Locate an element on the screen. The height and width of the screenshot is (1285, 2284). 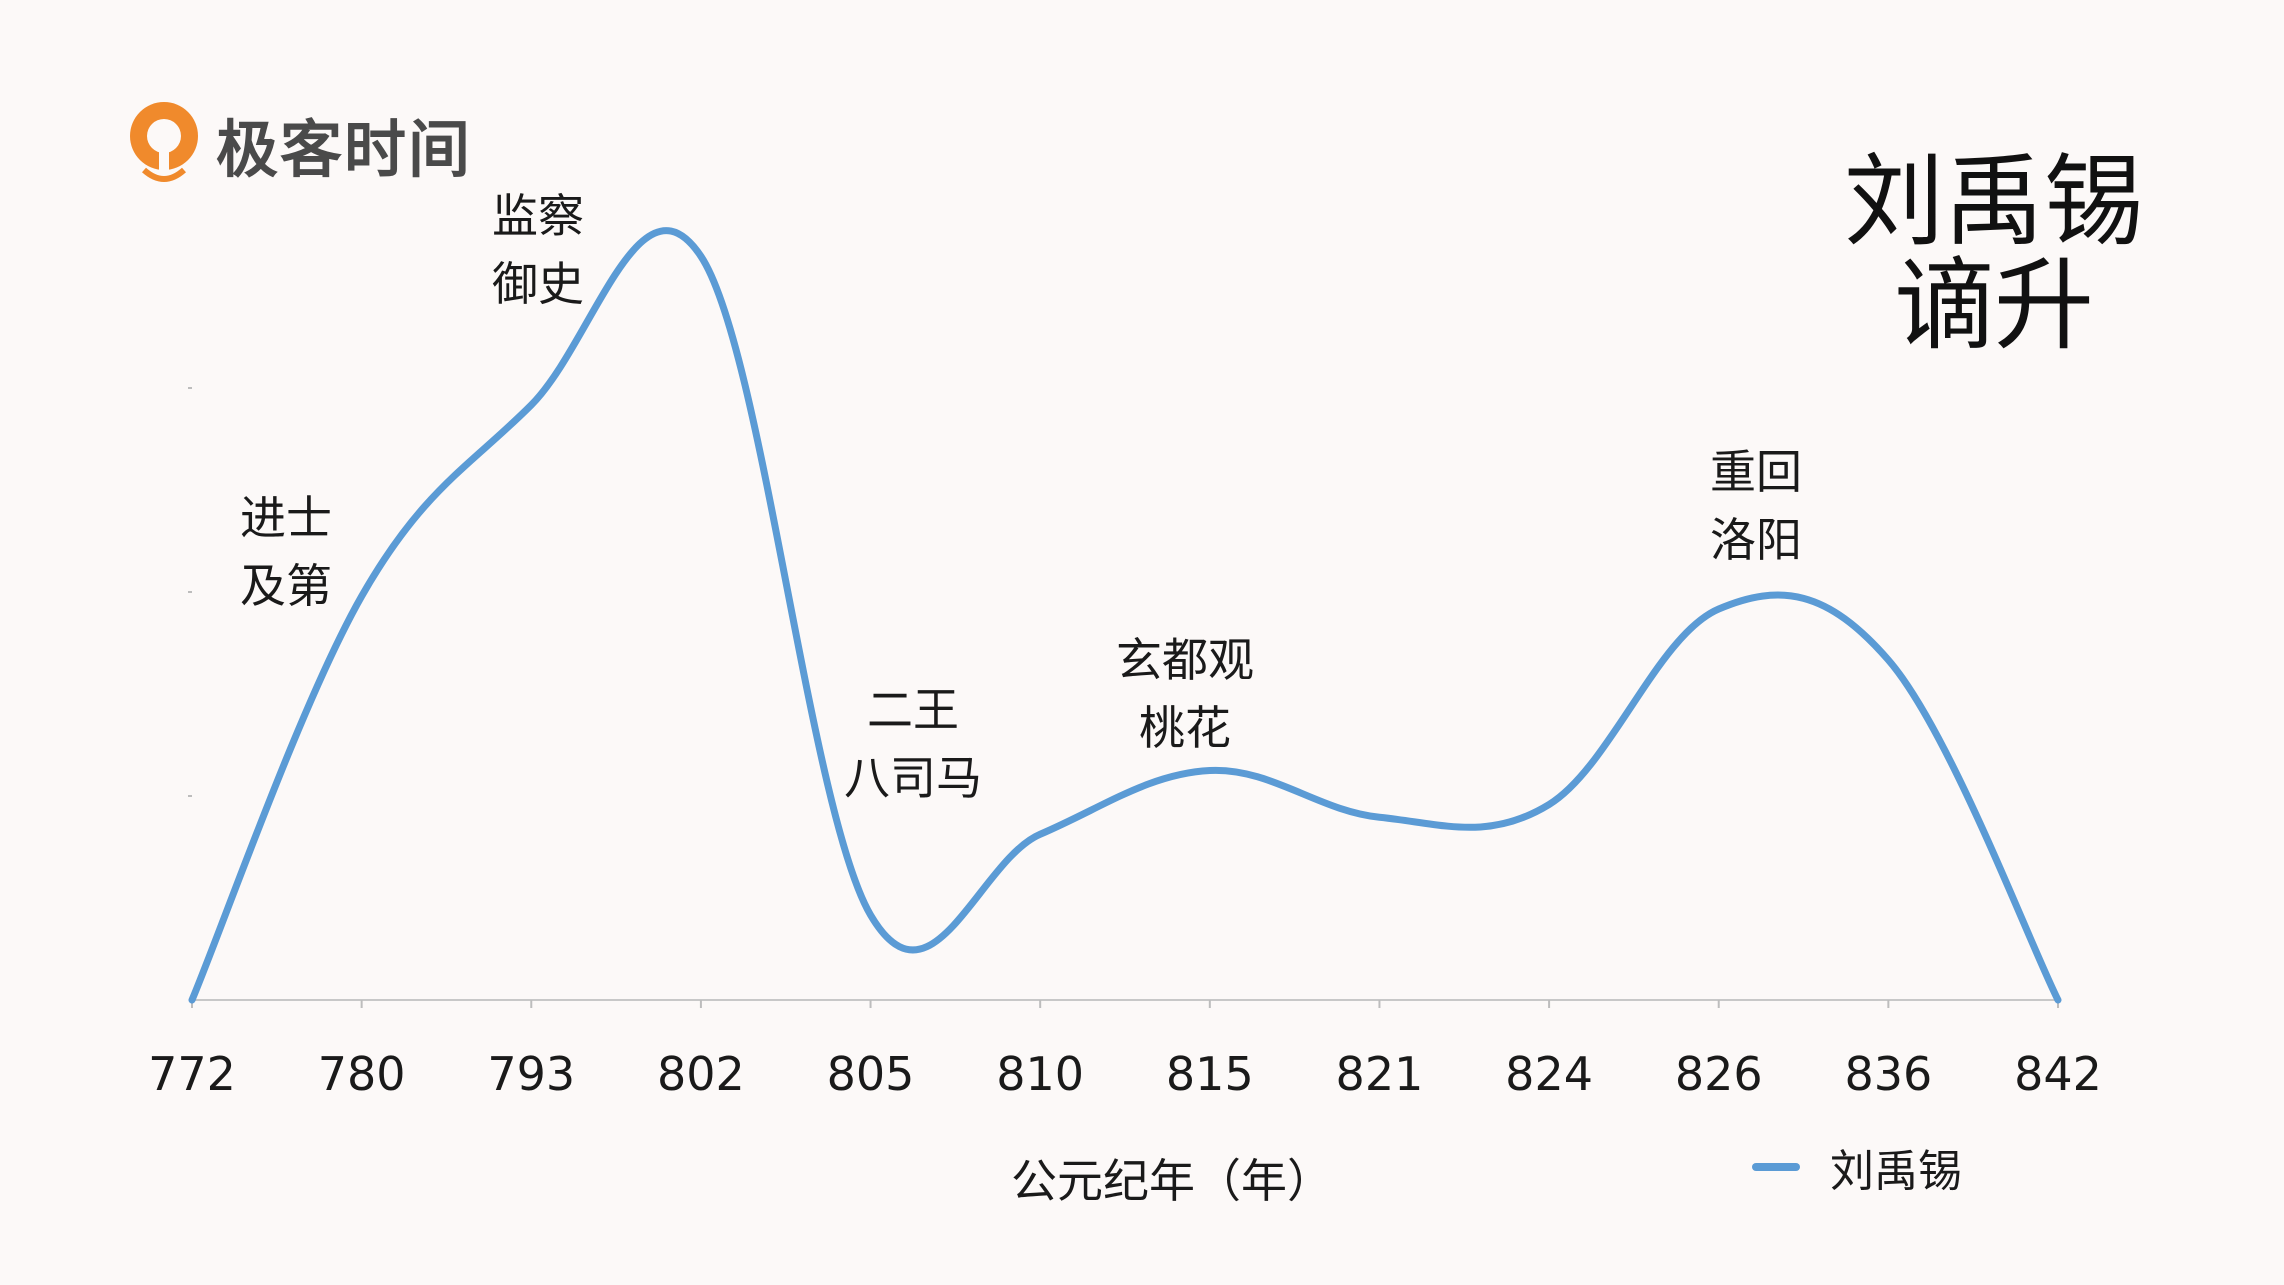
annotation-jinshi: 进士 及第 is located at coordinates (286, 552).